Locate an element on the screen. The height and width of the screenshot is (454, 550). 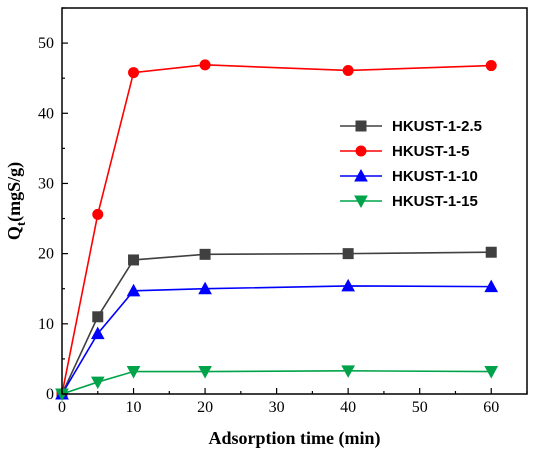
x-tick-label: 50 is located at coordinates (420, 407).